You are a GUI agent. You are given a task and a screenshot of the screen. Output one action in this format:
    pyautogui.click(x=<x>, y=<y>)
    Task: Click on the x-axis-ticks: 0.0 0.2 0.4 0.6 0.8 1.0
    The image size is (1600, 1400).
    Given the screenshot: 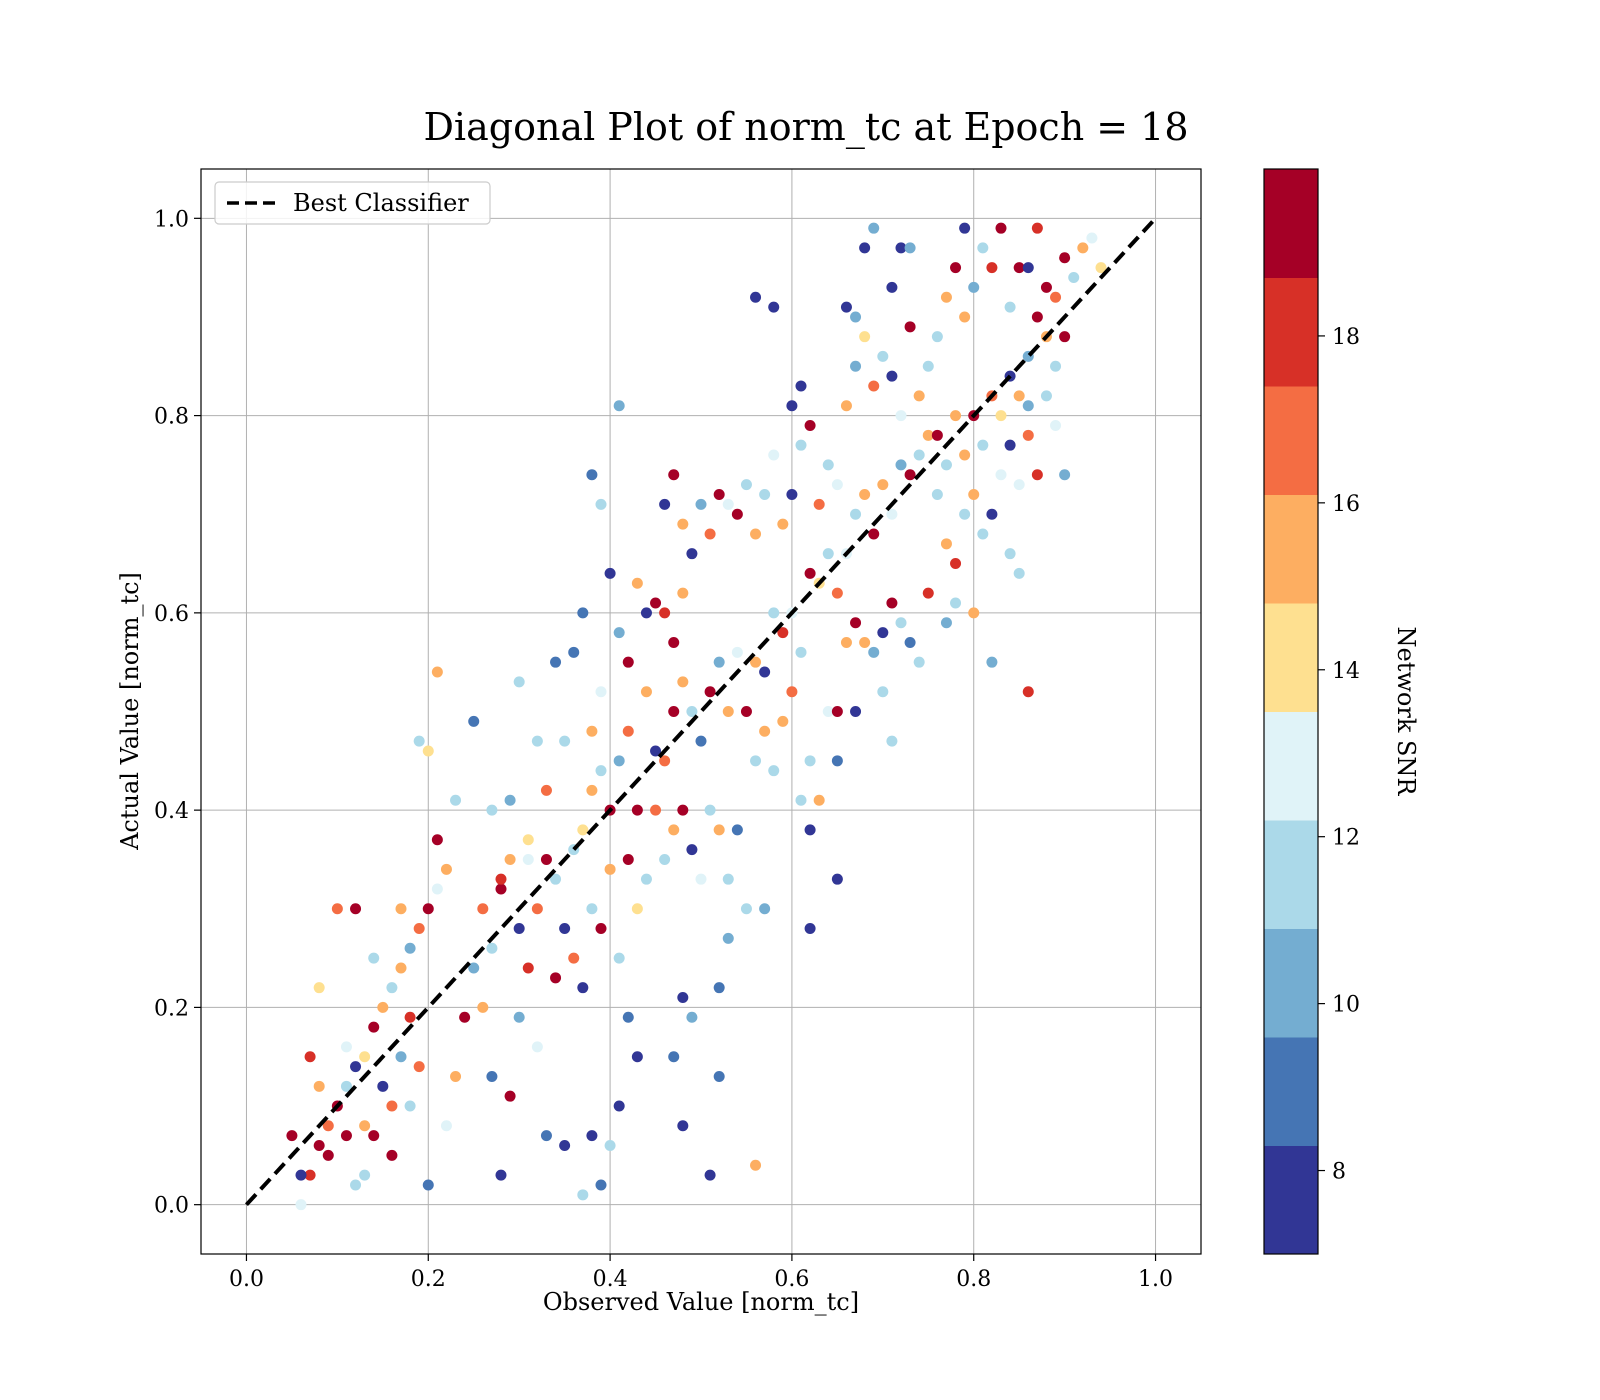 What is the action you would take?
    pyautogui.click(x=701, y=1273)
    